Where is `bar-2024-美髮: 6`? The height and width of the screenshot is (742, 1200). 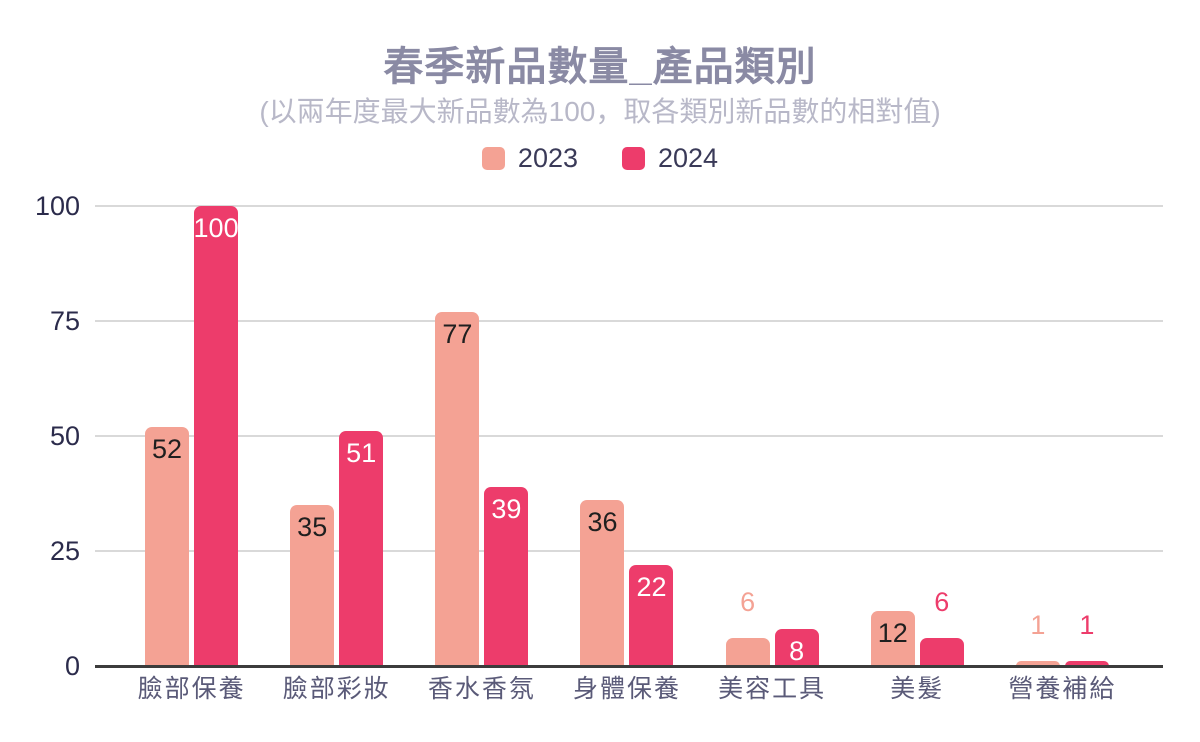
bar-2024-美髮: 6 is located at coordinates (941, 627).